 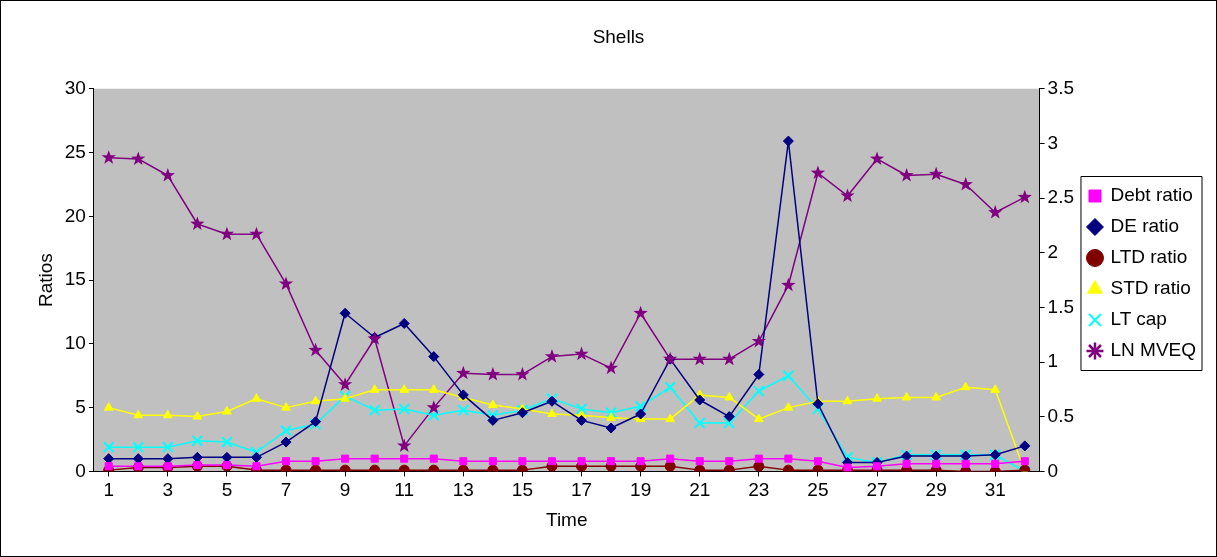 What do you see at coordinates (75, 215) in the screenshot?
I see `y-tick-label: 20` at bounding box center [75, 215].